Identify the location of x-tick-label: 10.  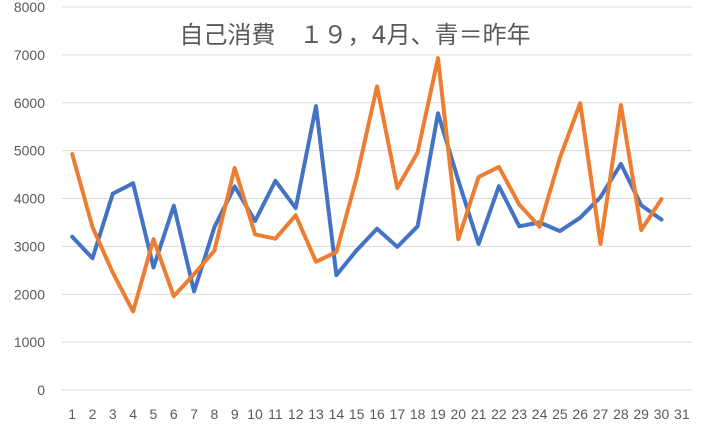
(255, 414).